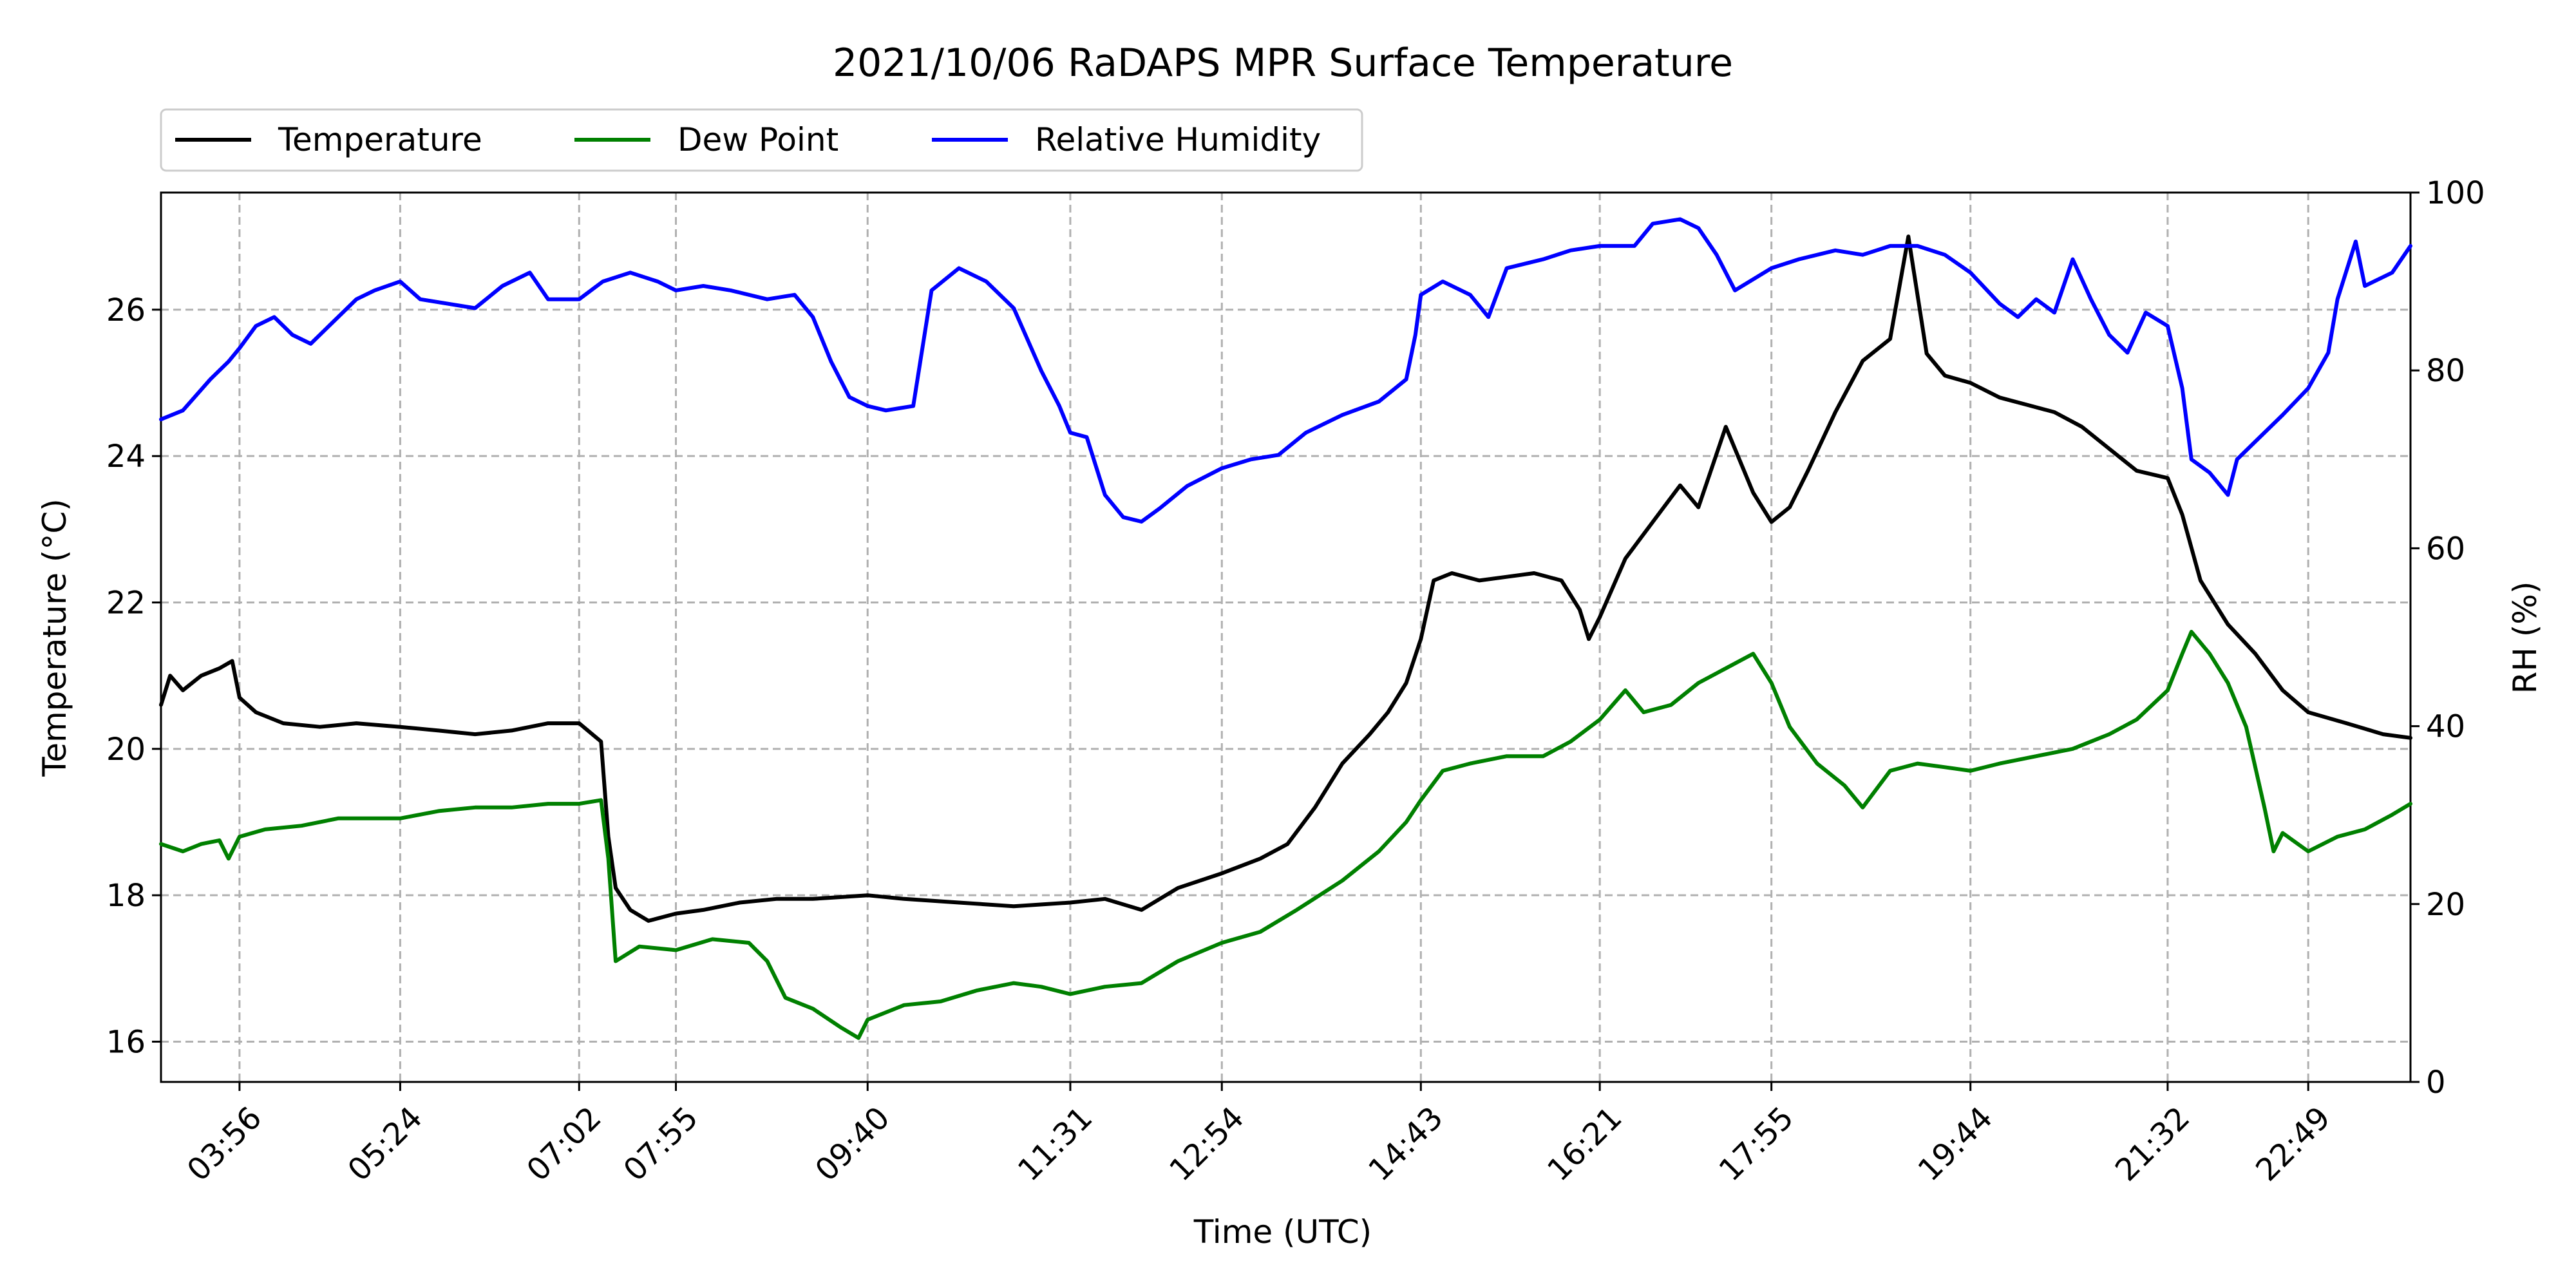 The width and height of the screenshot is (2576, 1288). I want to click on x-tick-label: 19:44, so click(1956, 1144).